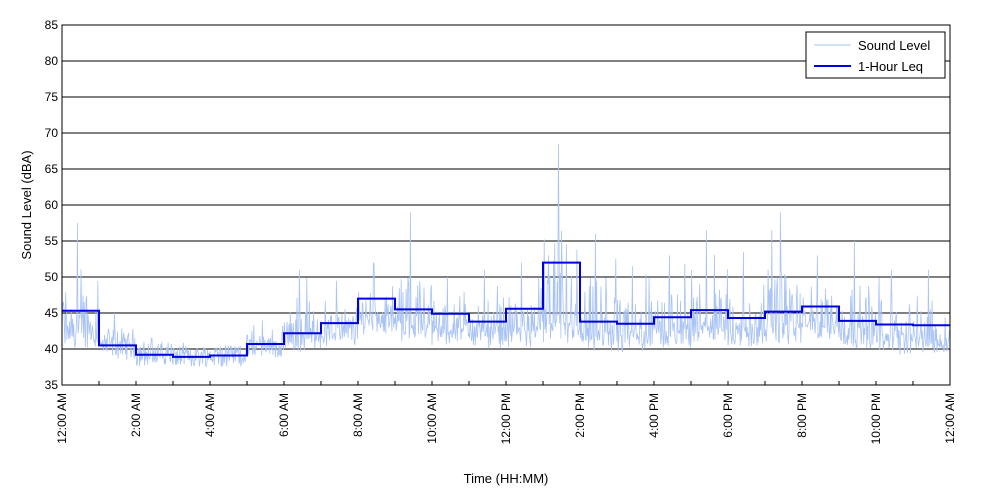 Image resolution: width=1000 pixels, height=500 pixels. I want to click on y-tick-label: 75, so click(52, 97).